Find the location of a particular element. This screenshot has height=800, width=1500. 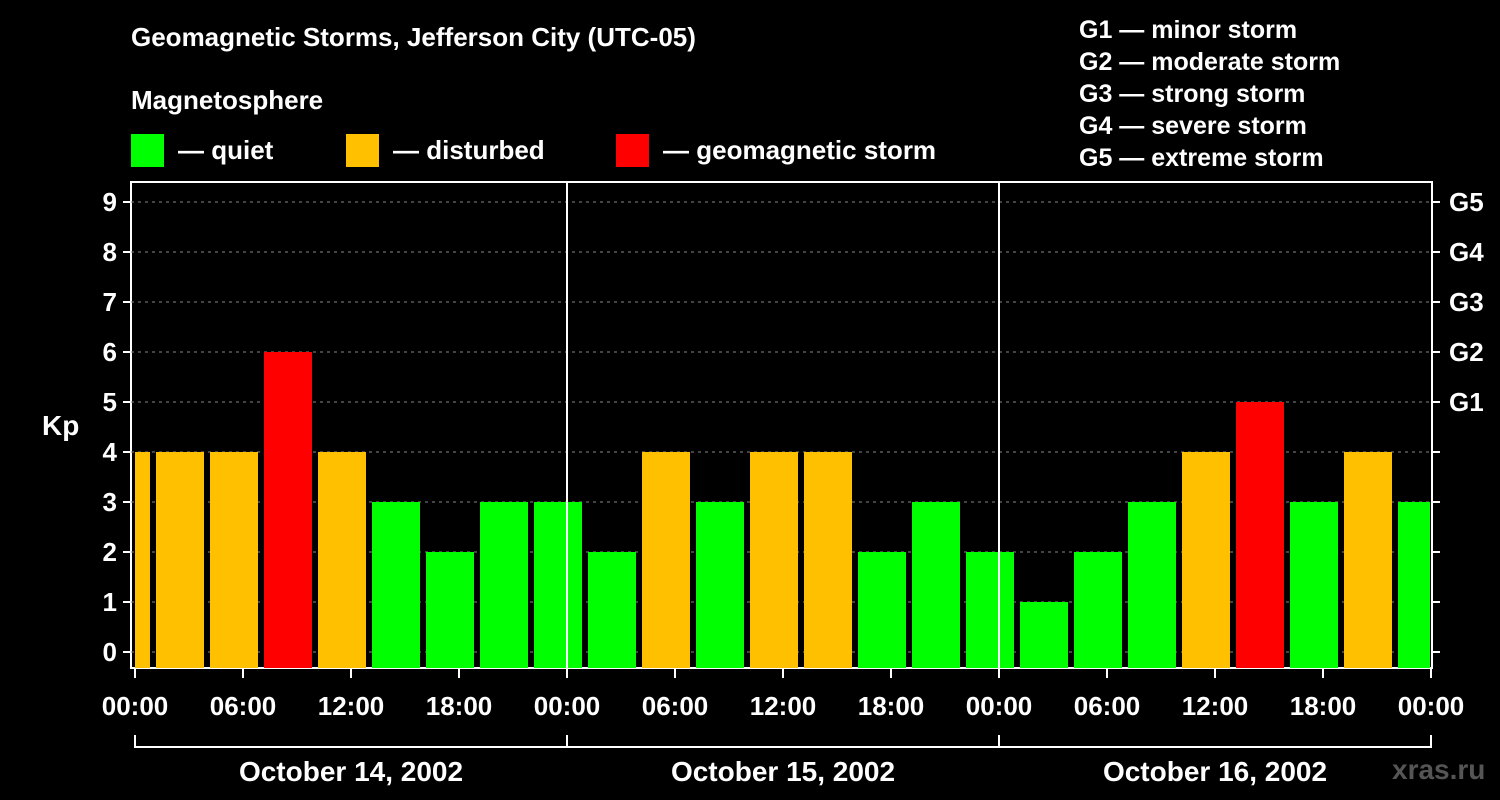

legend-label-disturbed: — disturbed is located at coordinates (469, 149).